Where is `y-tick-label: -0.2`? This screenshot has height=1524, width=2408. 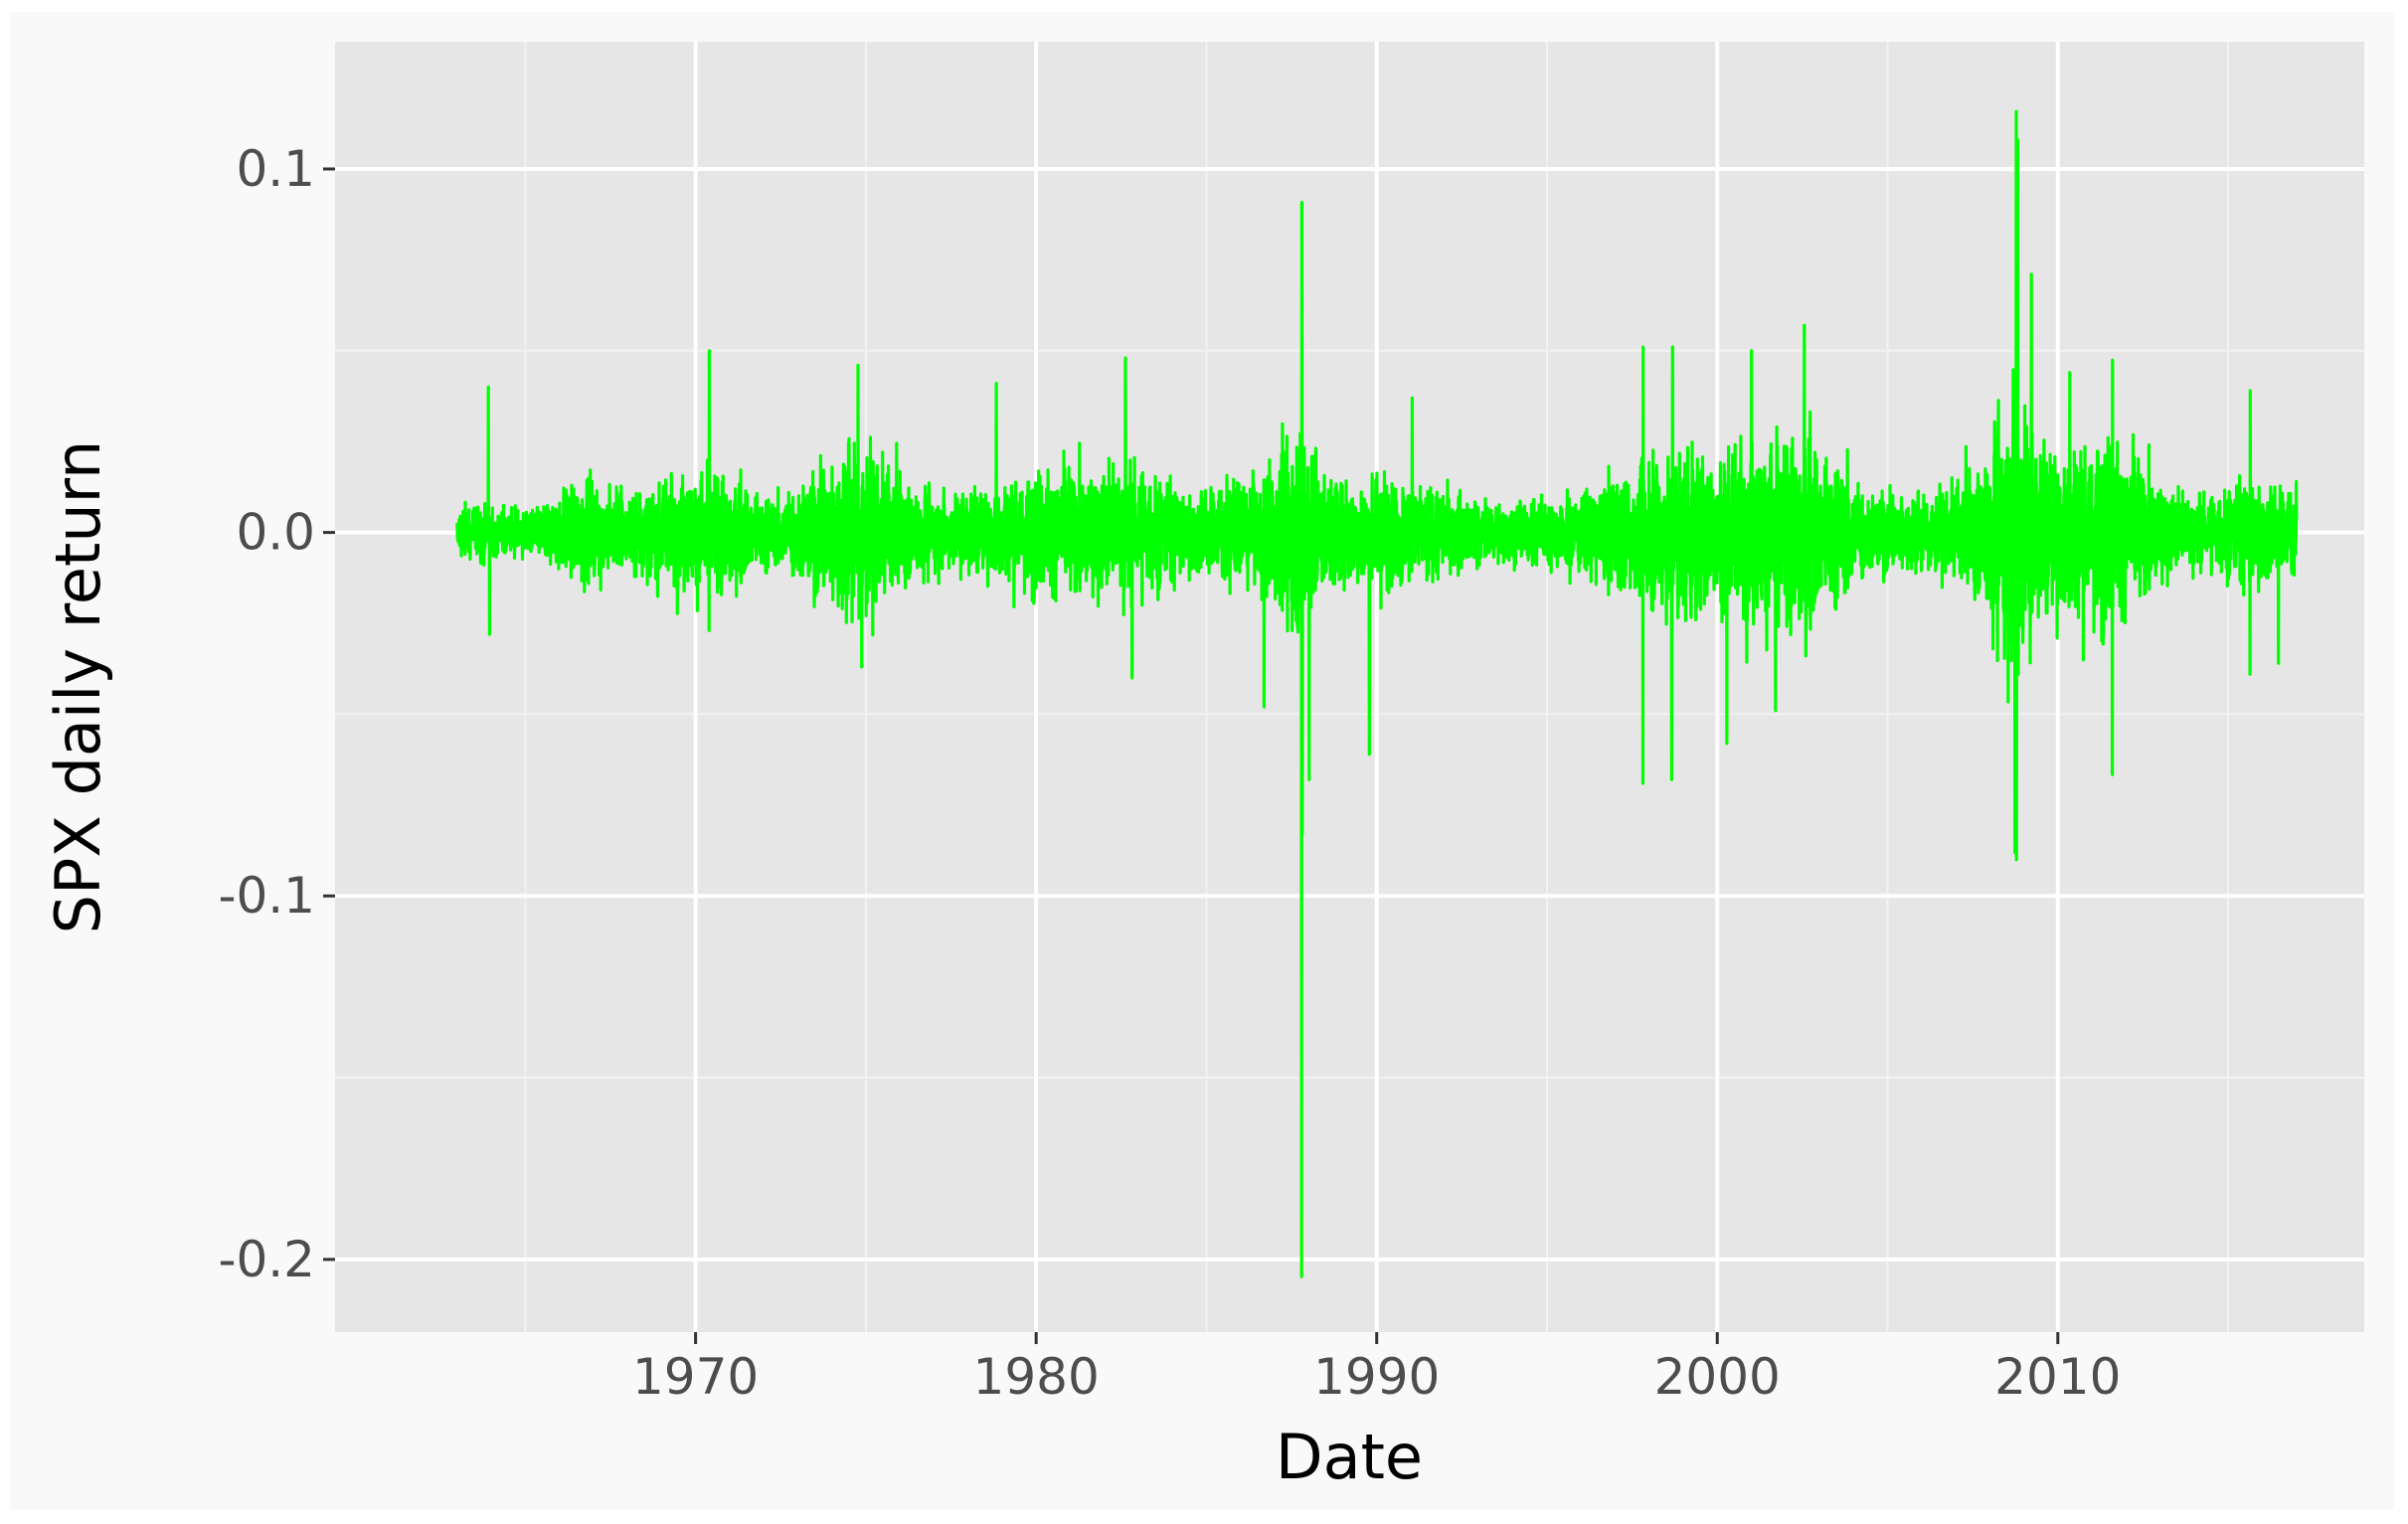 y-tick-label: -0.2 is located at coordinates (266, 1259).